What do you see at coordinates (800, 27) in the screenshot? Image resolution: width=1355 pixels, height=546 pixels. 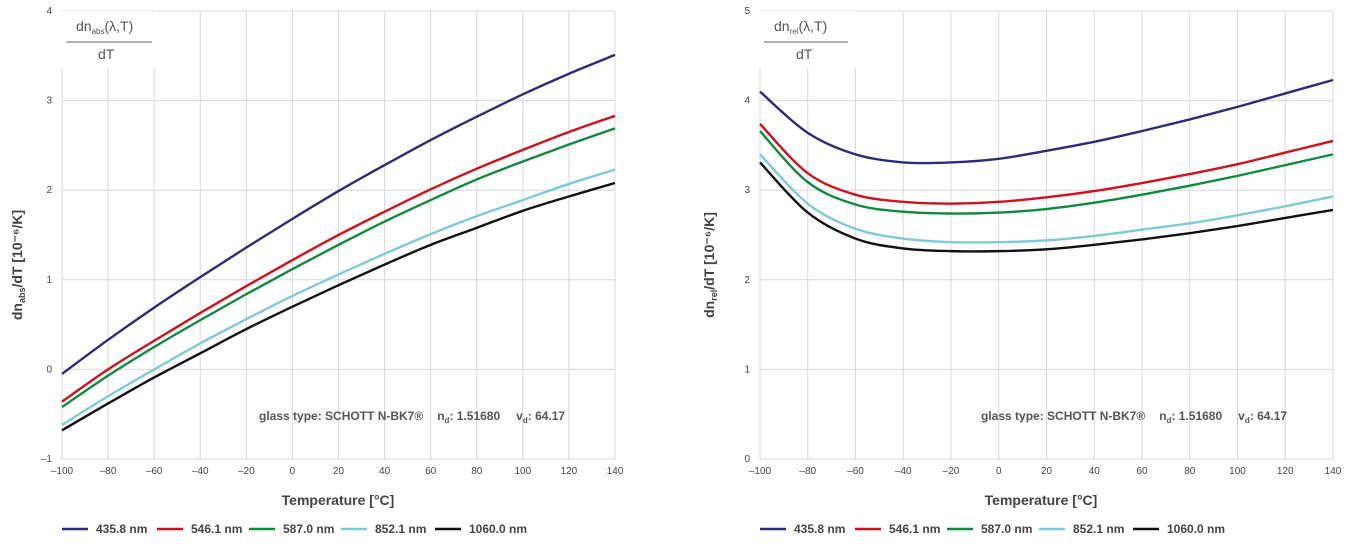 I see `right-formula-numerator: dnrel(λ,T)` at bounding box center [800, 27].